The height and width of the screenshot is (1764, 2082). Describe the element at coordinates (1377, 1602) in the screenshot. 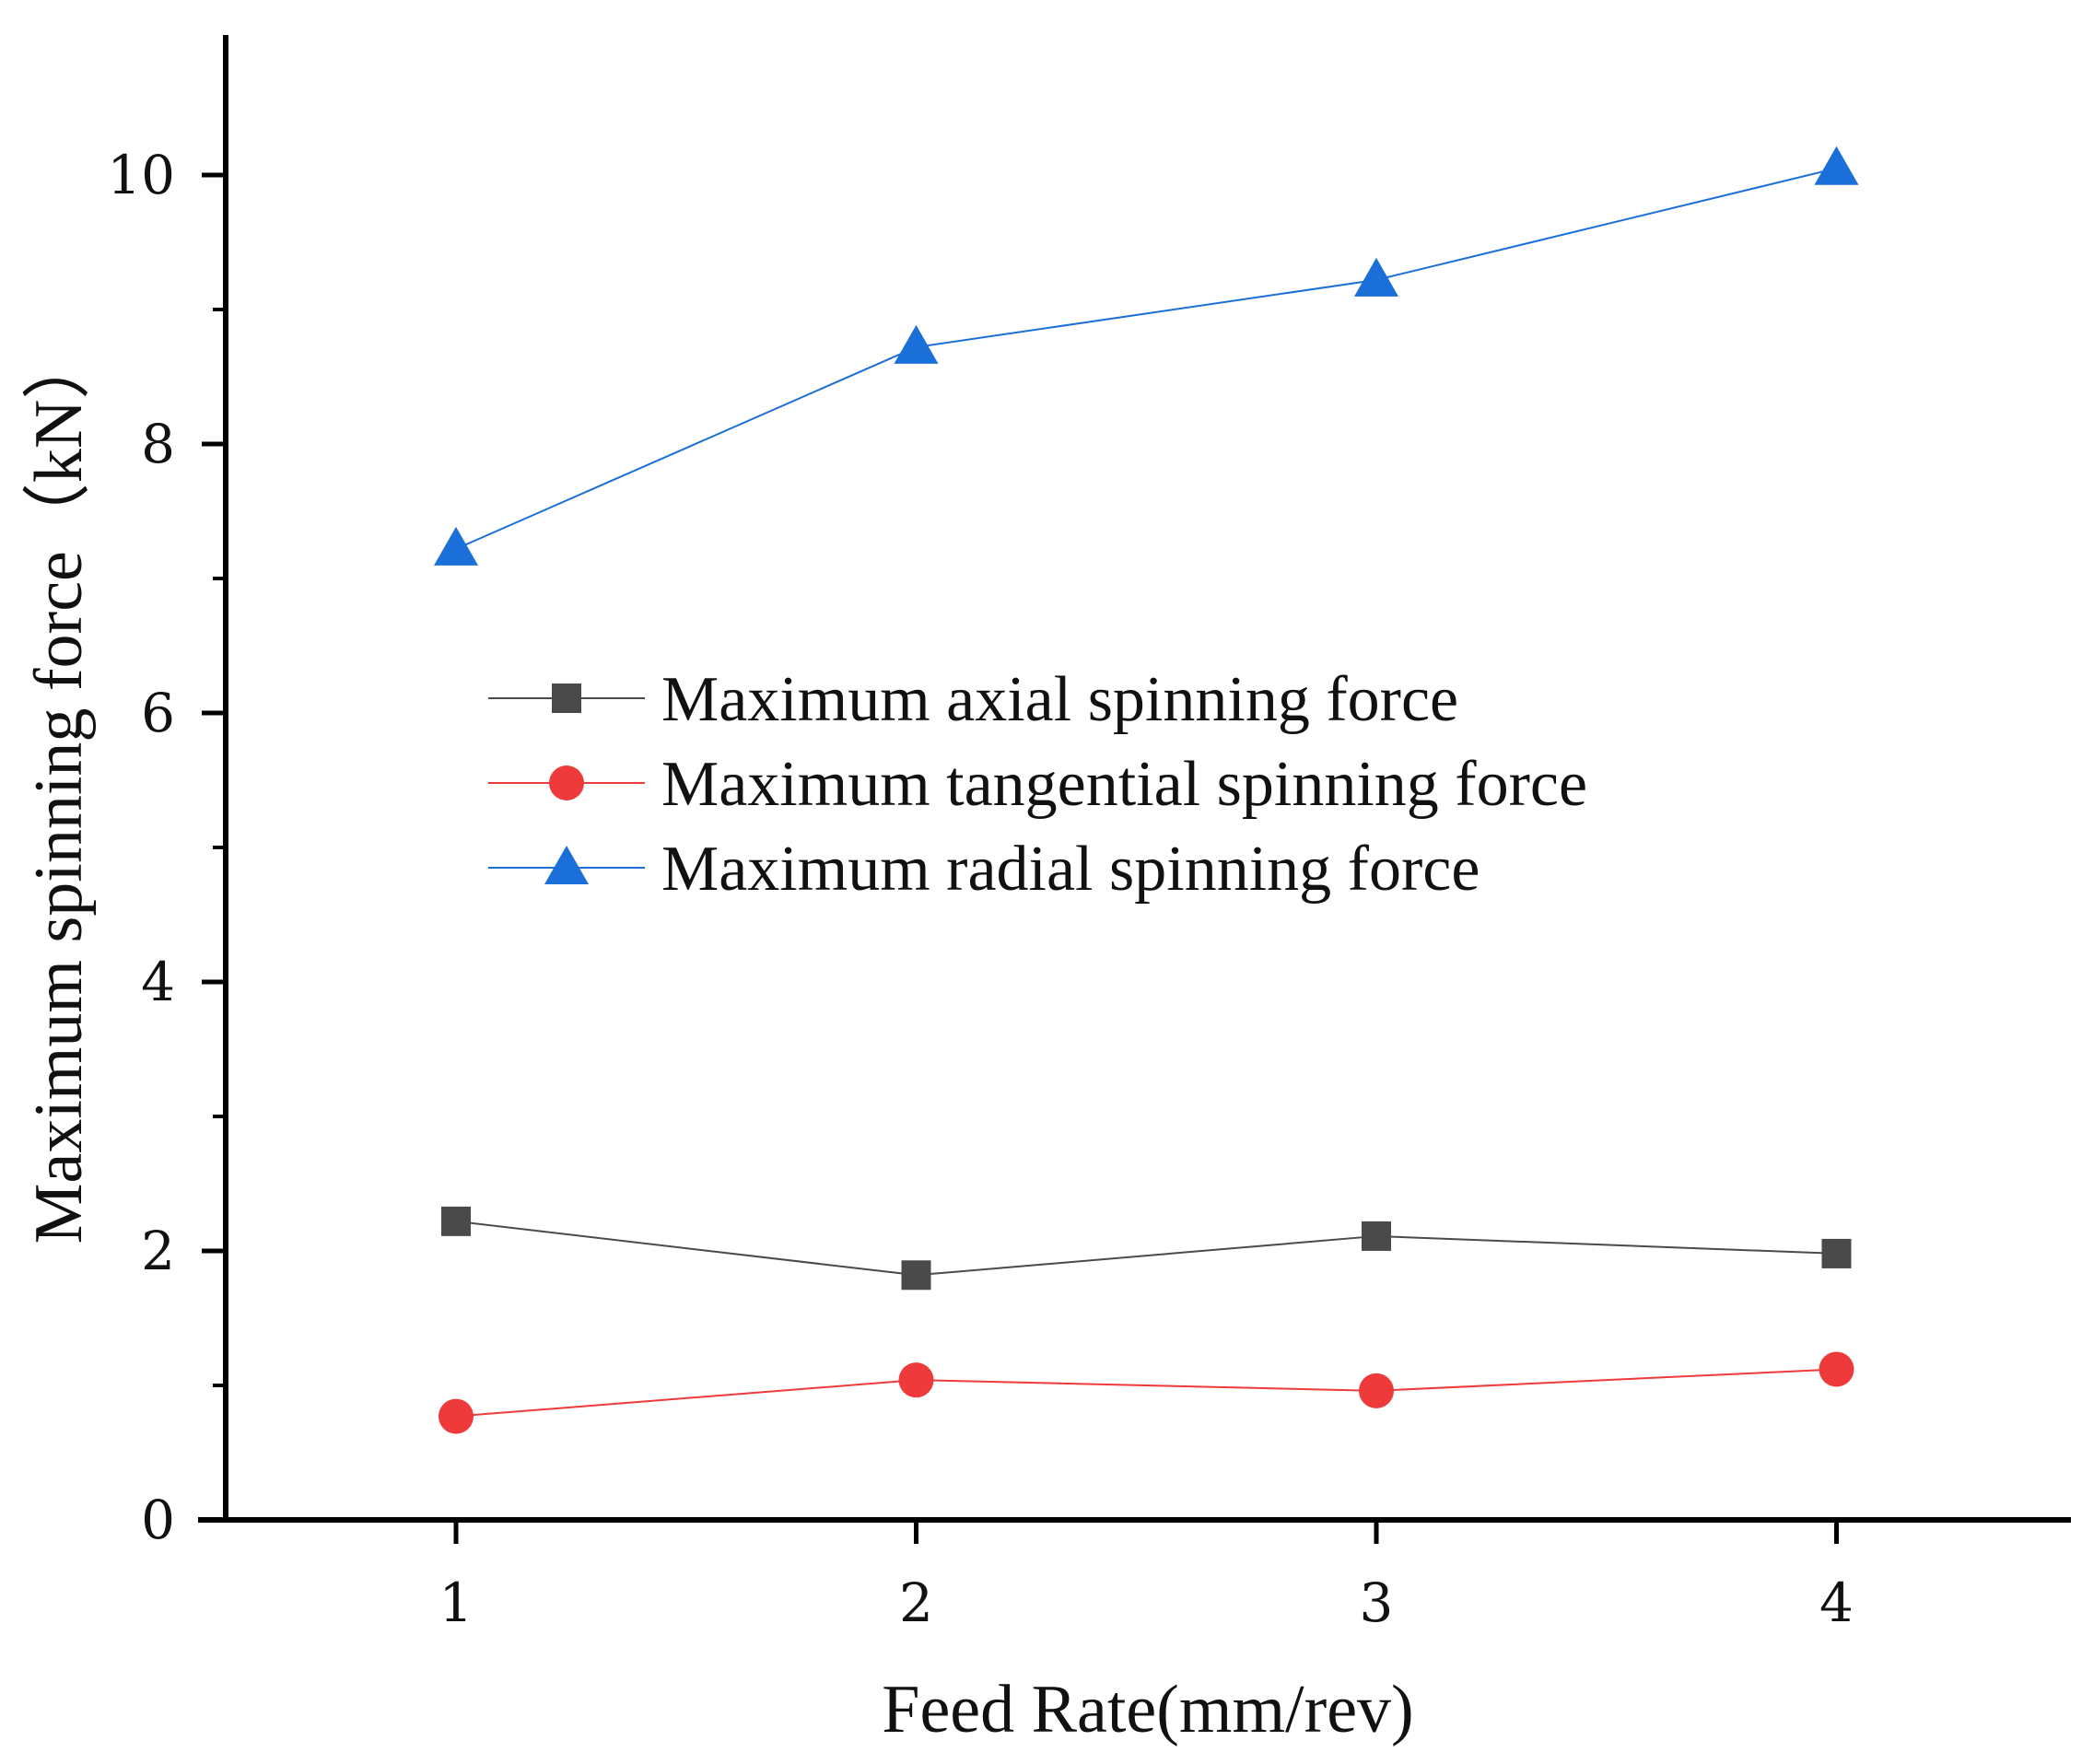

I see `x-tick-label: 3` at that location.